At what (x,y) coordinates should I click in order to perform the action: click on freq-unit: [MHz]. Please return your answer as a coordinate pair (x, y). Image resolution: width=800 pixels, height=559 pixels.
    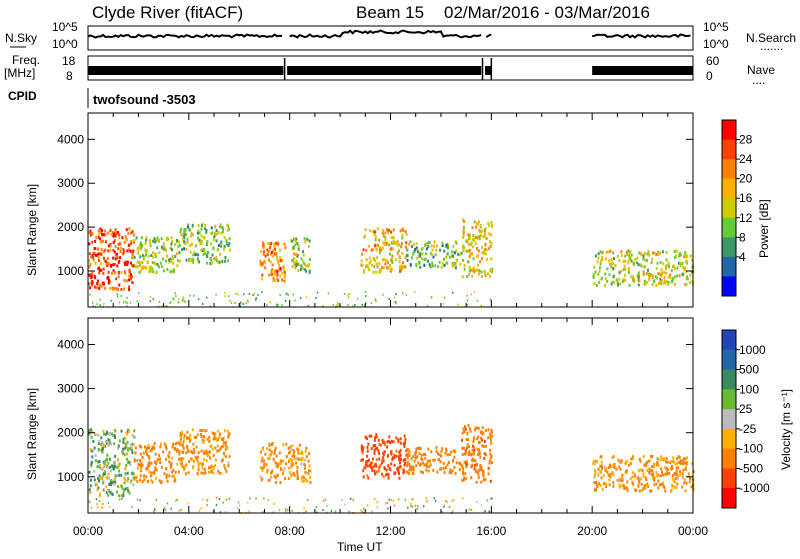
    Looking at the image, I should click on (19, 73).